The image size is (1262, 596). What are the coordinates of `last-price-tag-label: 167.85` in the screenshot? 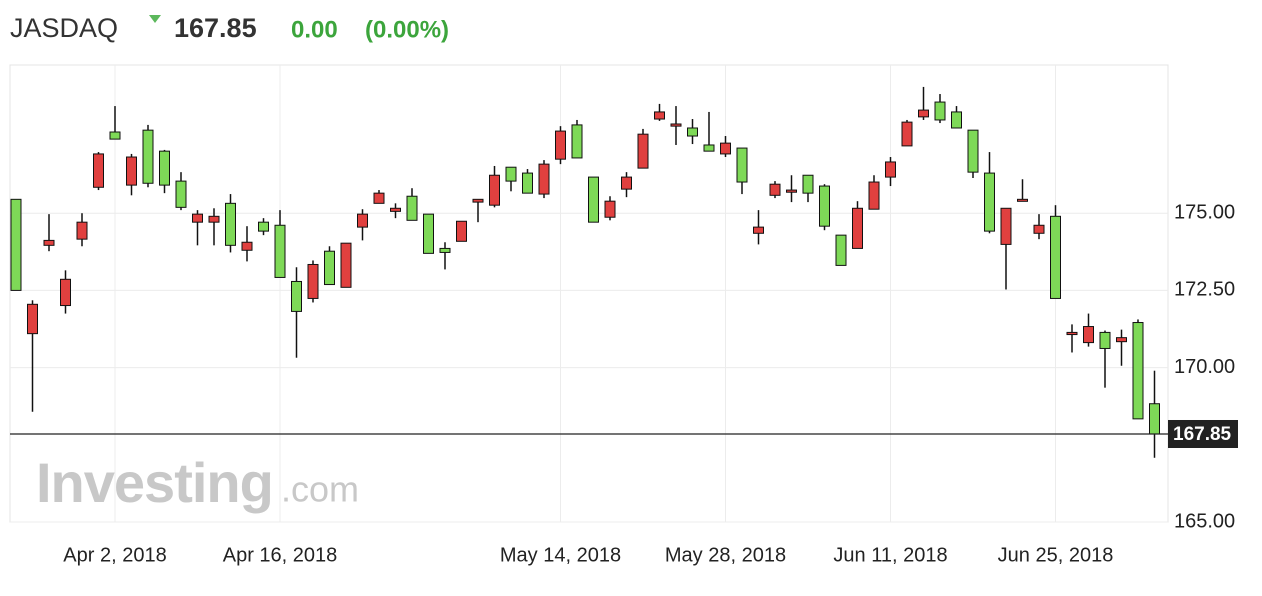 It's located at (1202, 434).